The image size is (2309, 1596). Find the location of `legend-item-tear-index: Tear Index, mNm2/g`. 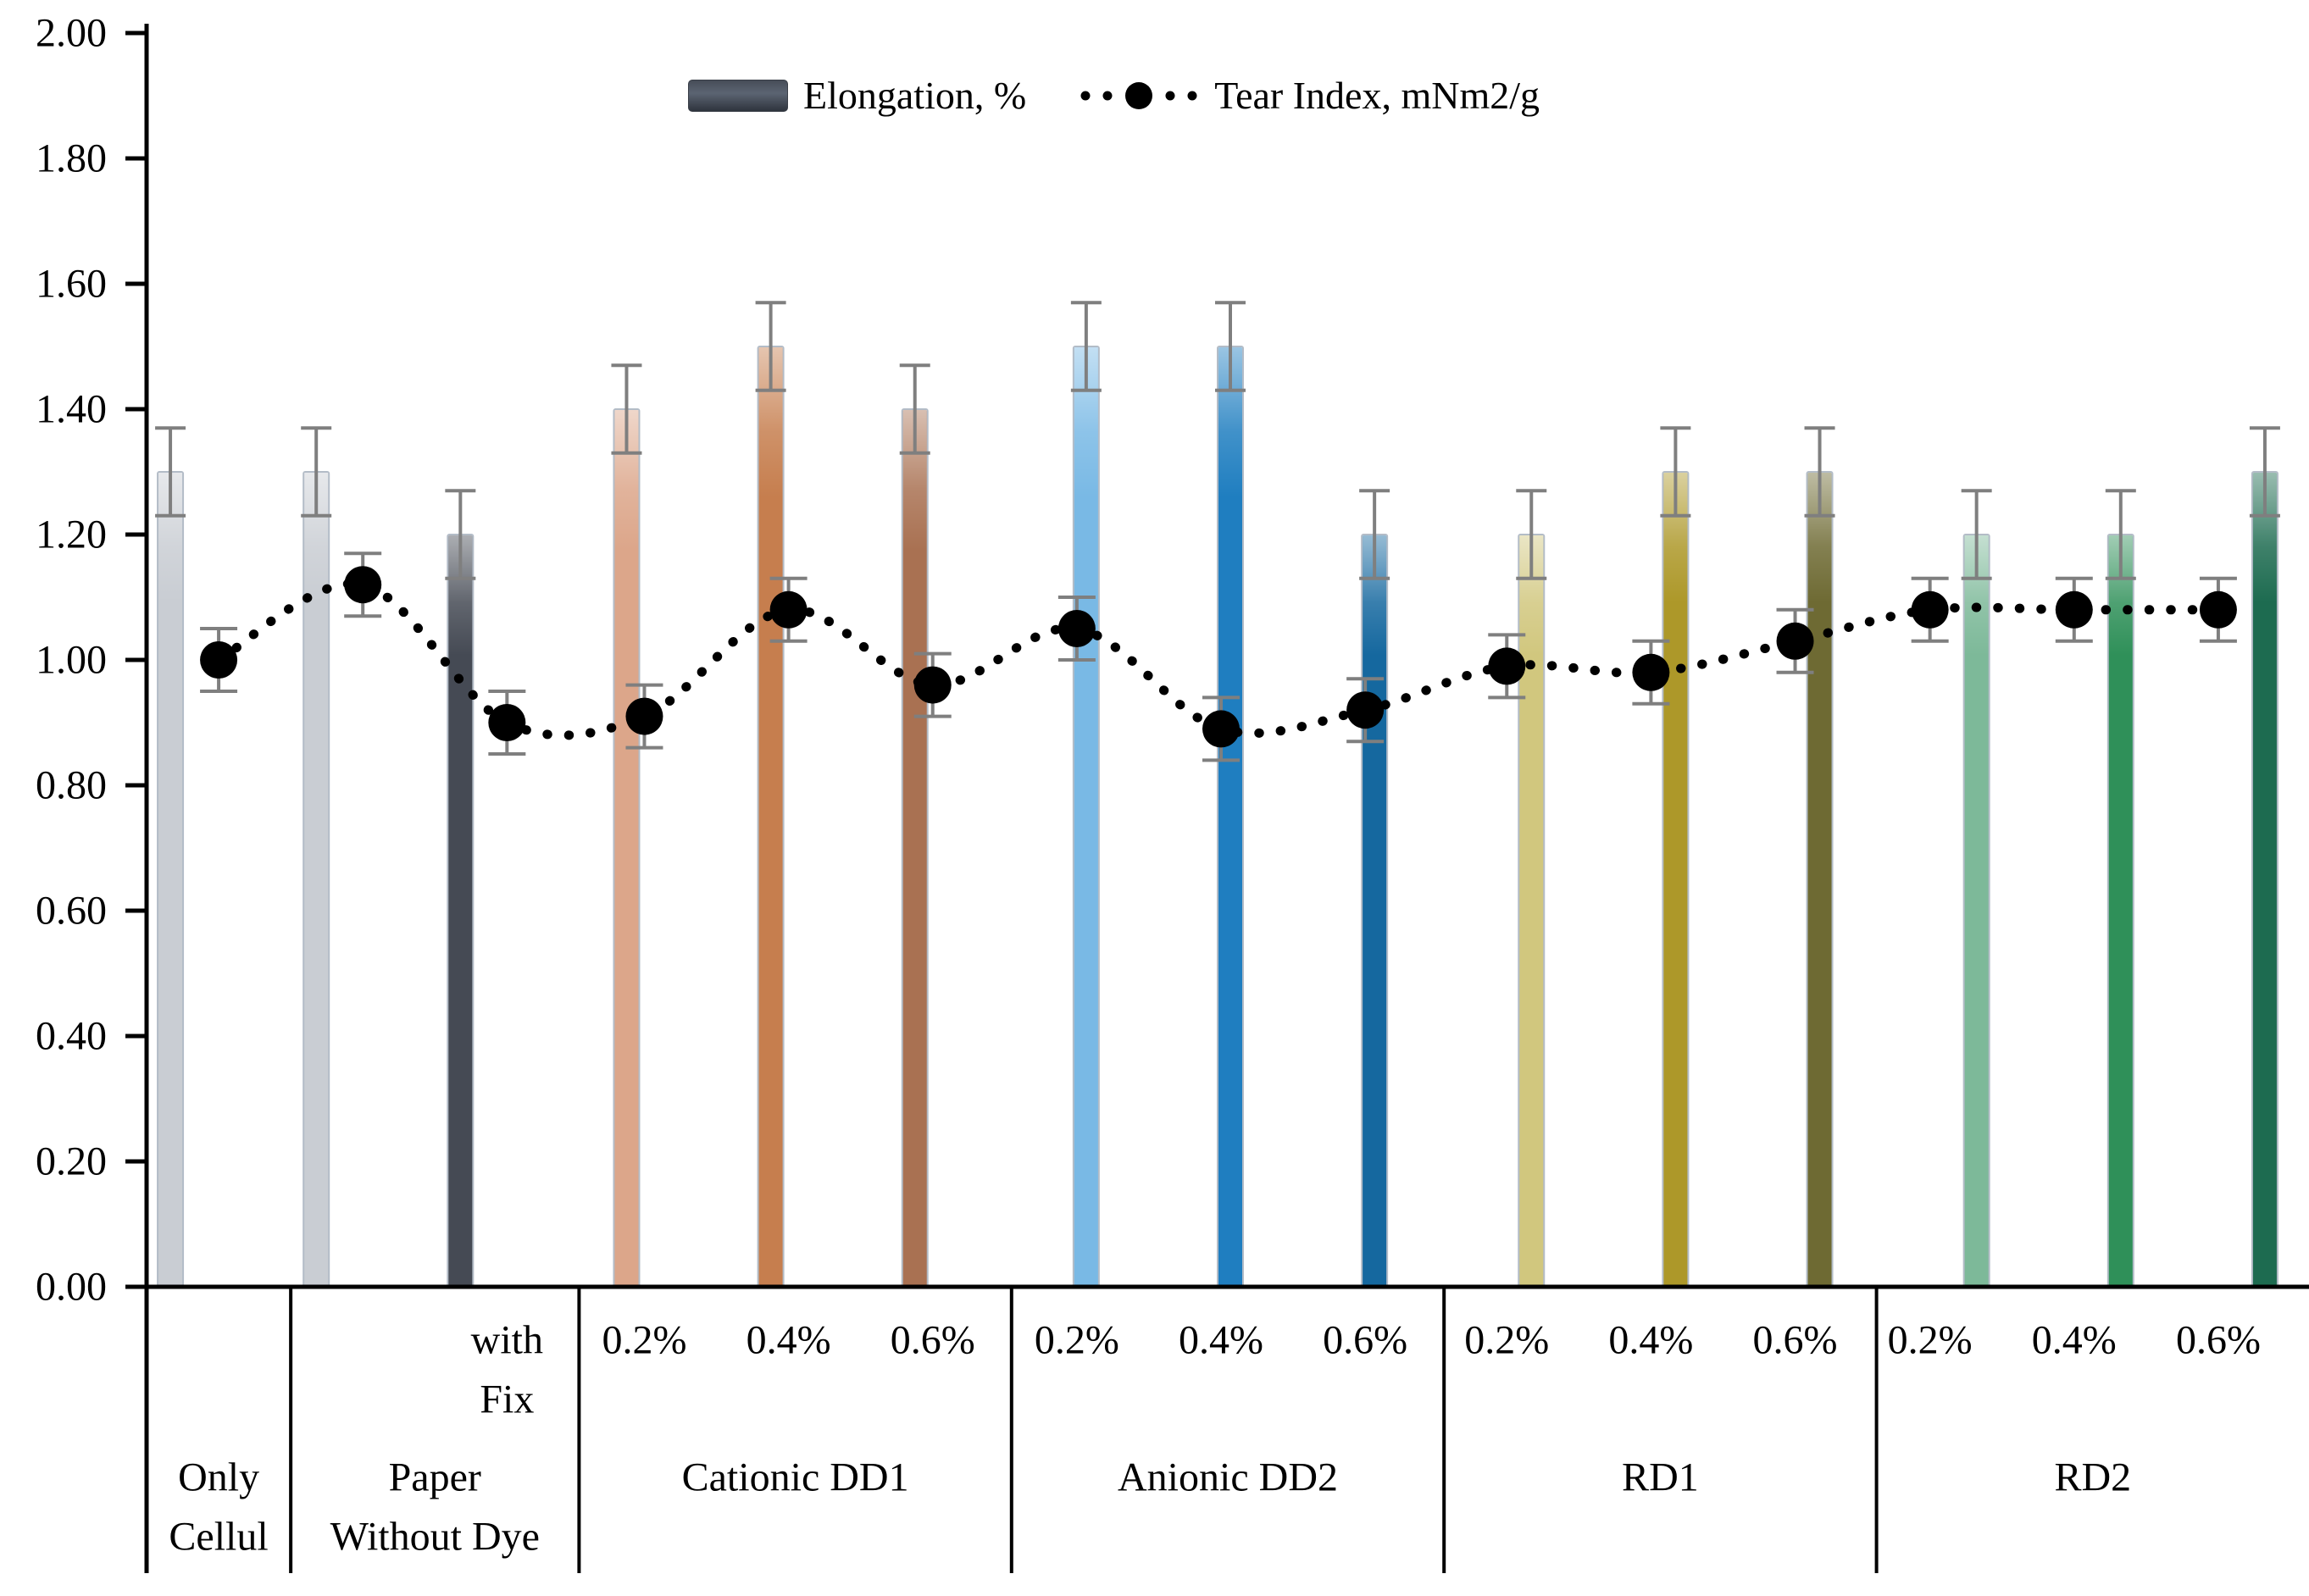

legend-item-tear-index: Tear Index, mNm2/g is located at coordinates (1309, 96).